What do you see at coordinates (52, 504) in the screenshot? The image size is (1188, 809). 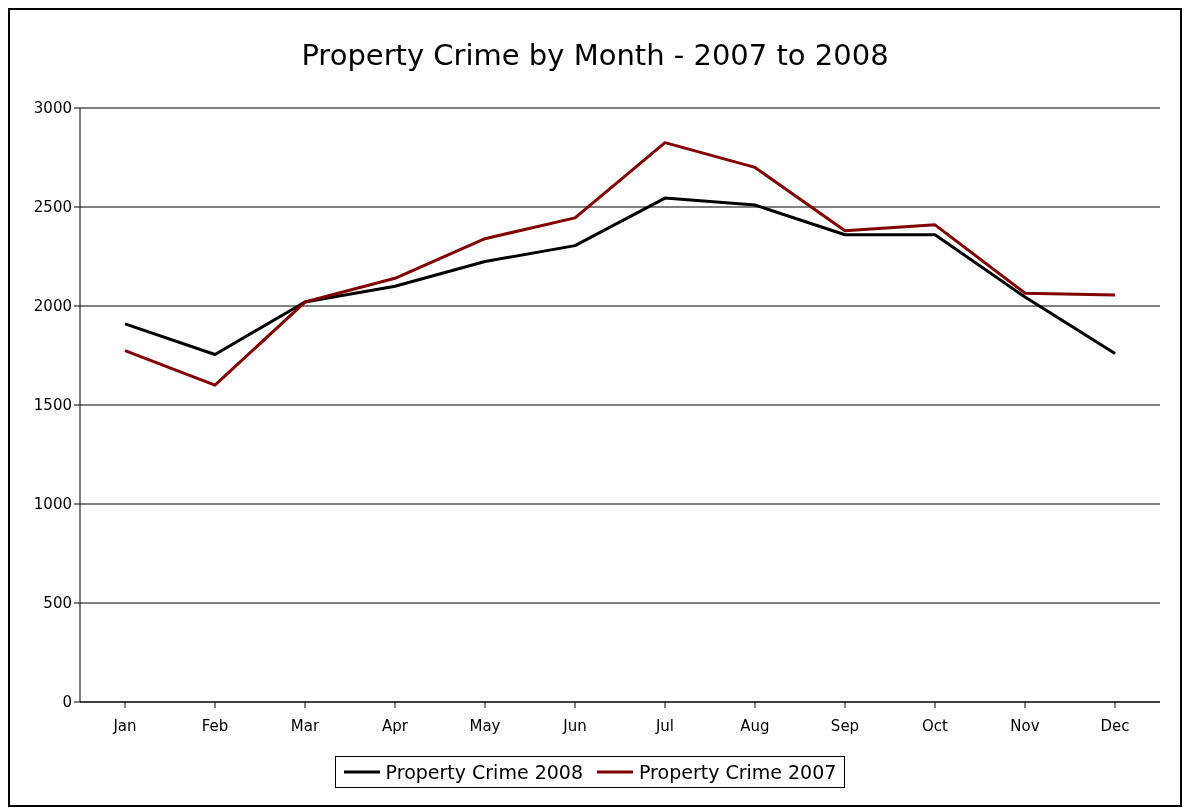 I see `y-tick-label: 1000` at bounding box center [52, 504].